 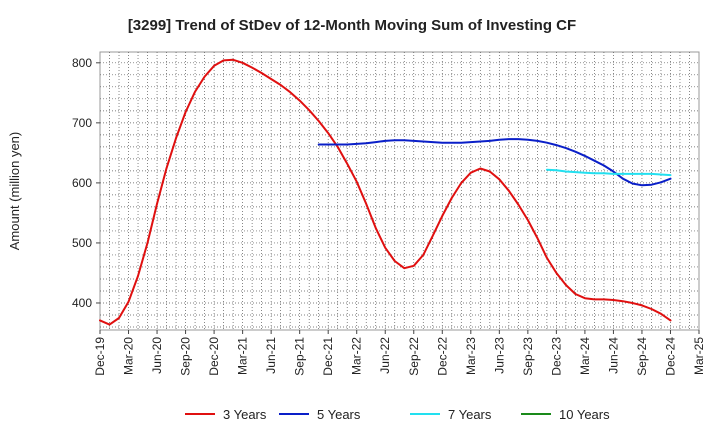 I want to click on x-tick-label: Mar-25, so click(x=699, y=356).